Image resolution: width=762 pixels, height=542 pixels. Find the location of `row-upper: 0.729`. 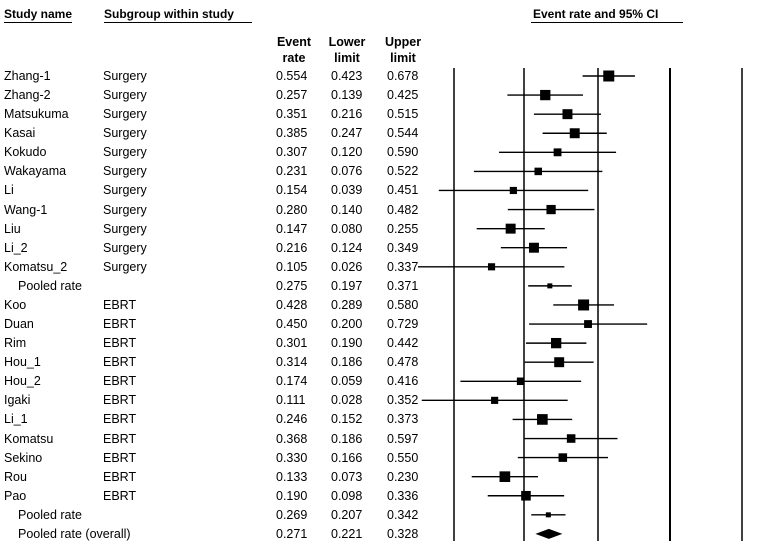

row-upper: 0.729 is located at coordinates (403, 324).